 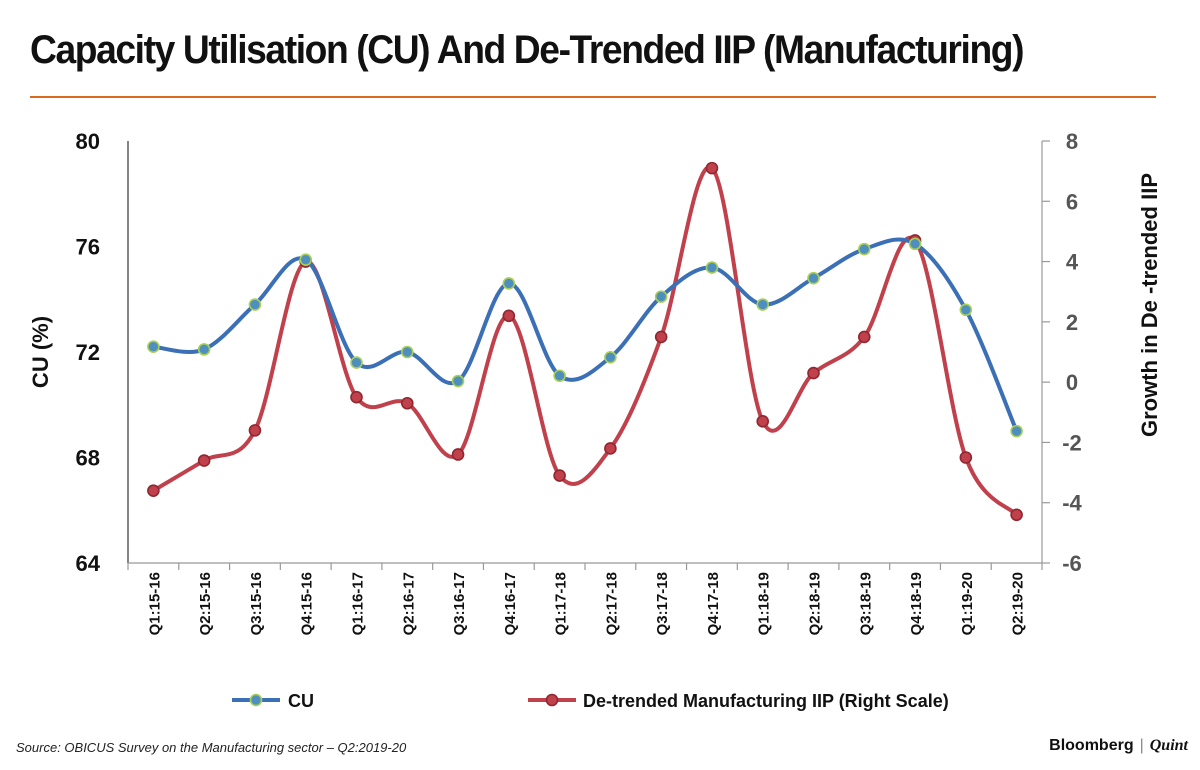 What do you see at coordinates (301, 701) in the screenshot?
I see `legend-cu-label: CU` at bounding box center [301, 701].